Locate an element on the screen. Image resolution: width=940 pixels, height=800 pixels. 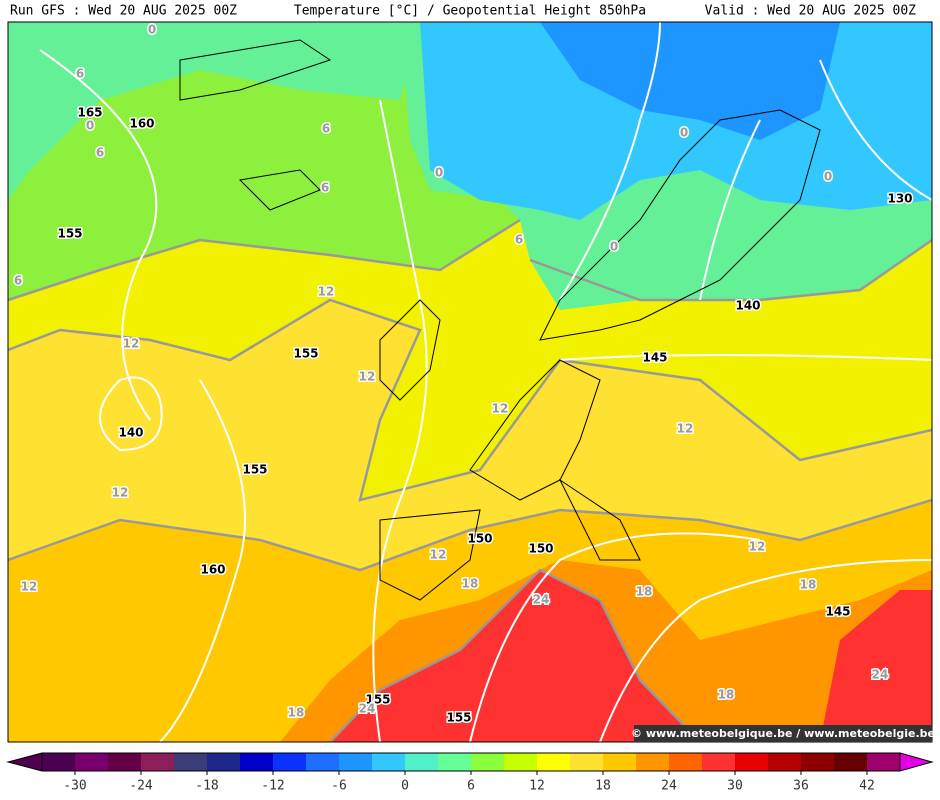
zone-minus3 is located at coordinates (690, 81).